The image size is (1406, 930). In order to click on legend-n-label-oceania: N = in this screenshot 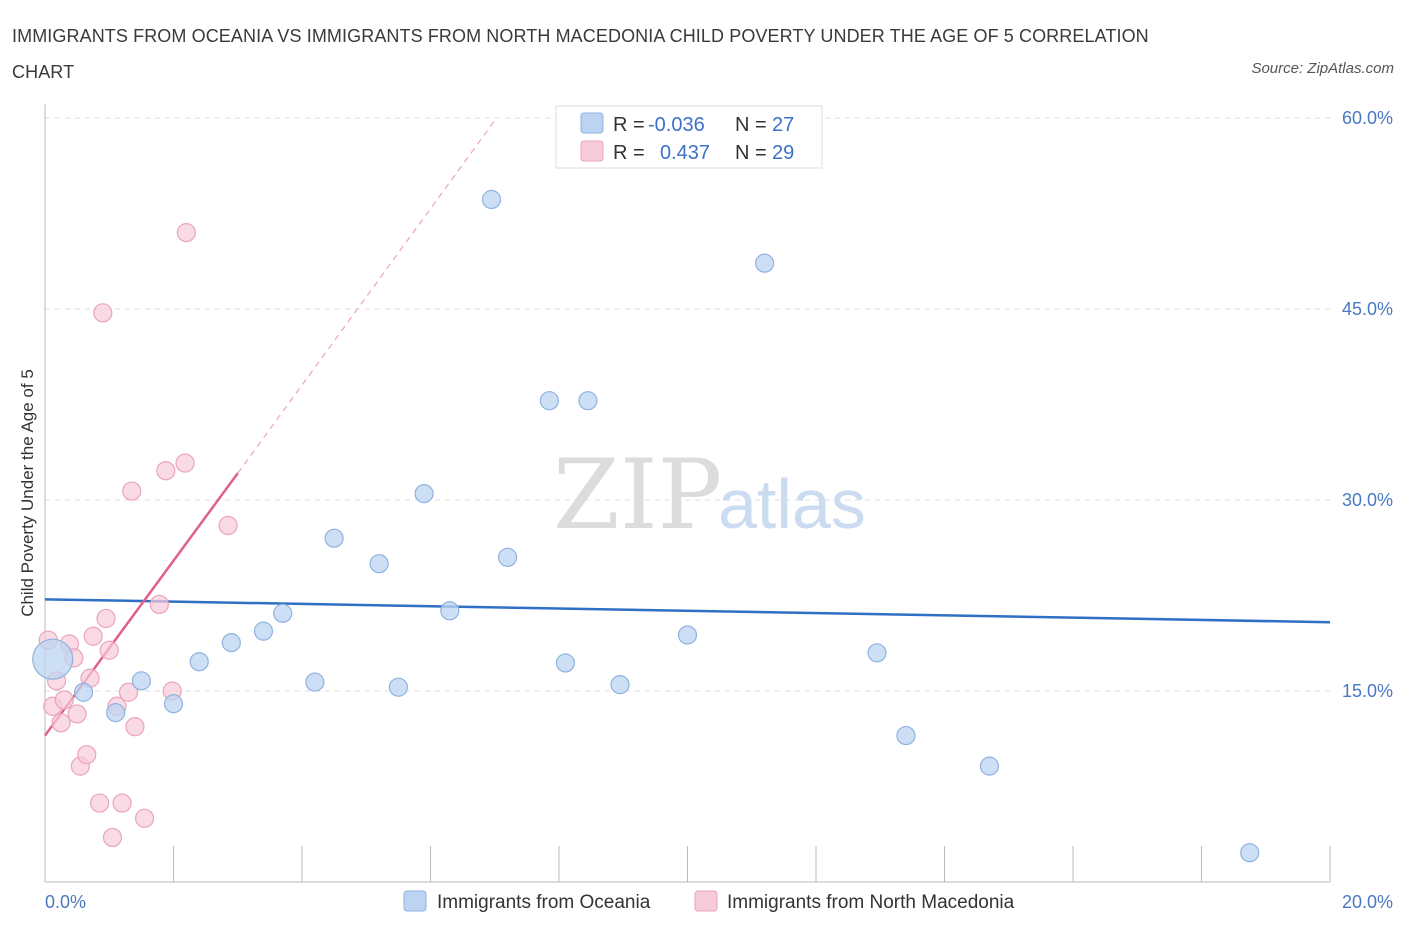, I will do `click(751, 125)`.